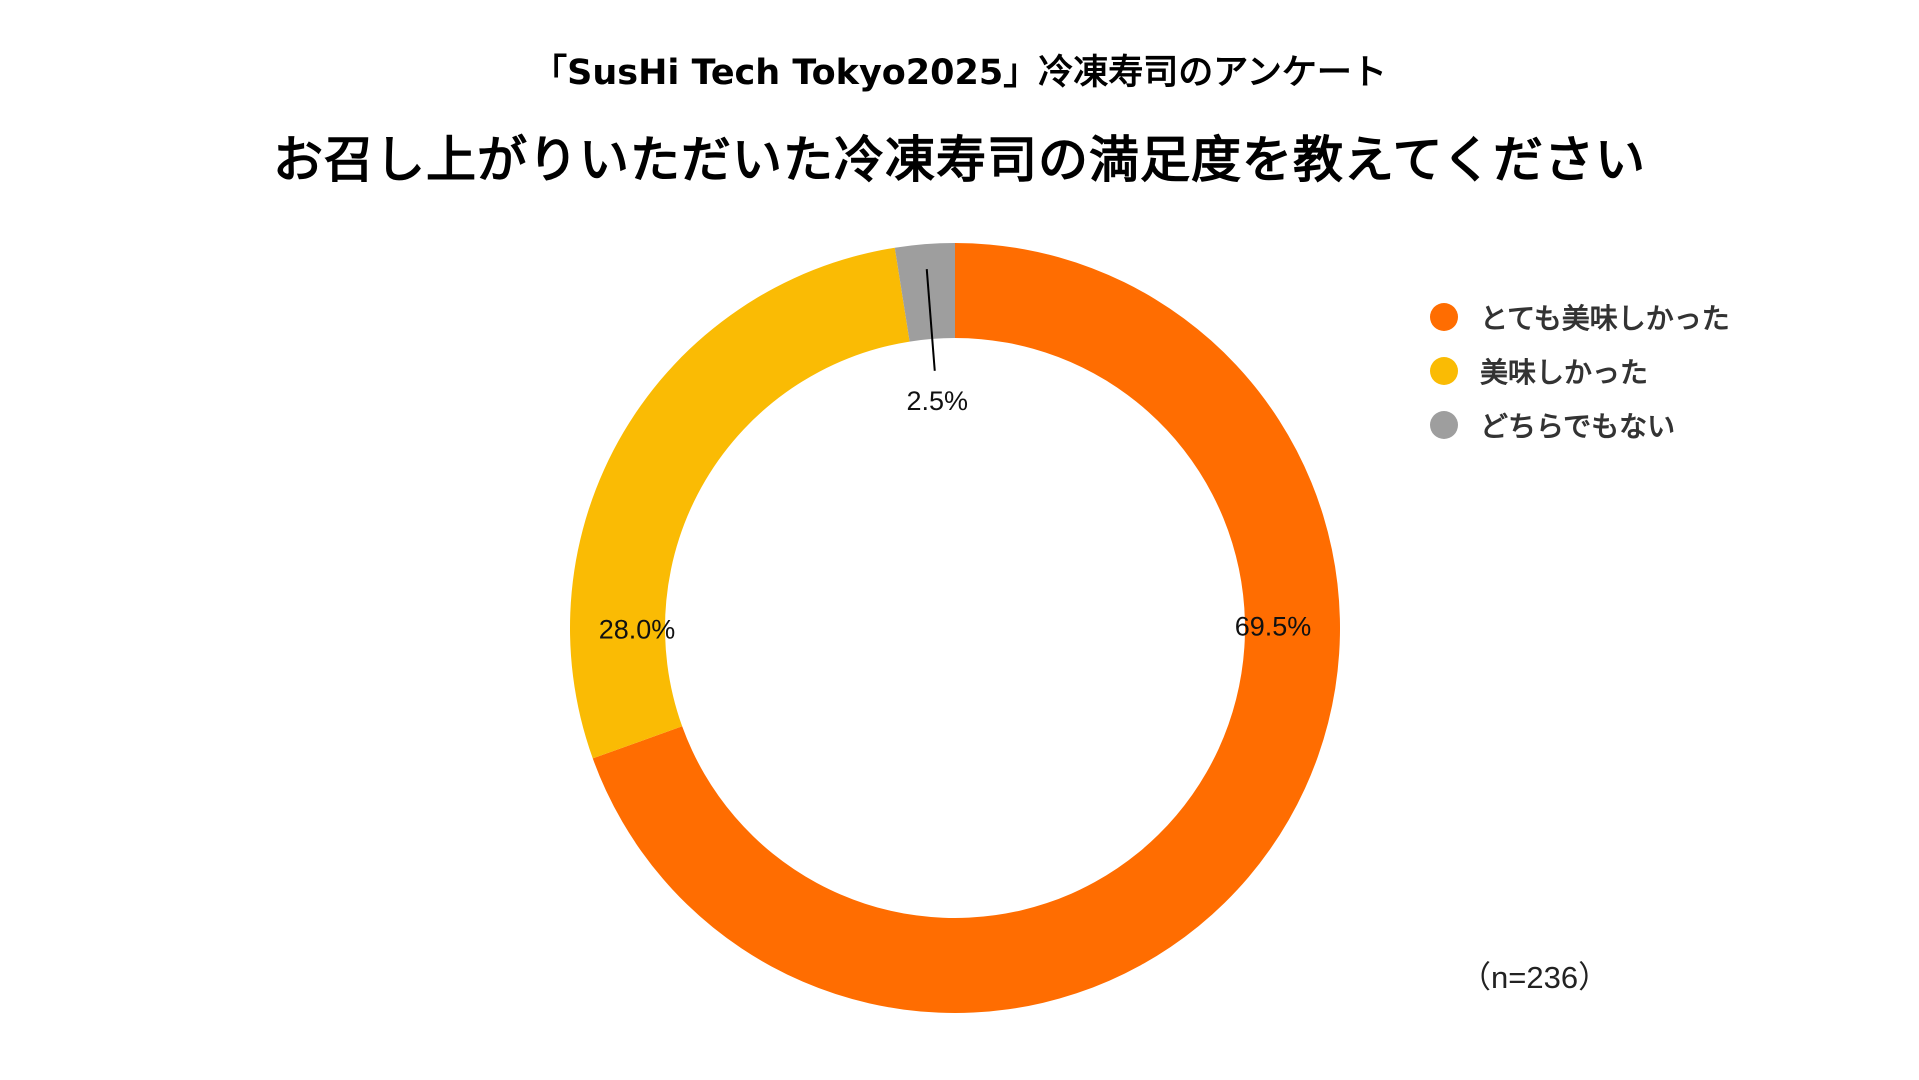 This screenshot has height=1080, width=1919. What do you see at coordinates (637, 630) in the screenshot?
I see `slice-value-label: 28.0%` at bounding box center [637, 630].